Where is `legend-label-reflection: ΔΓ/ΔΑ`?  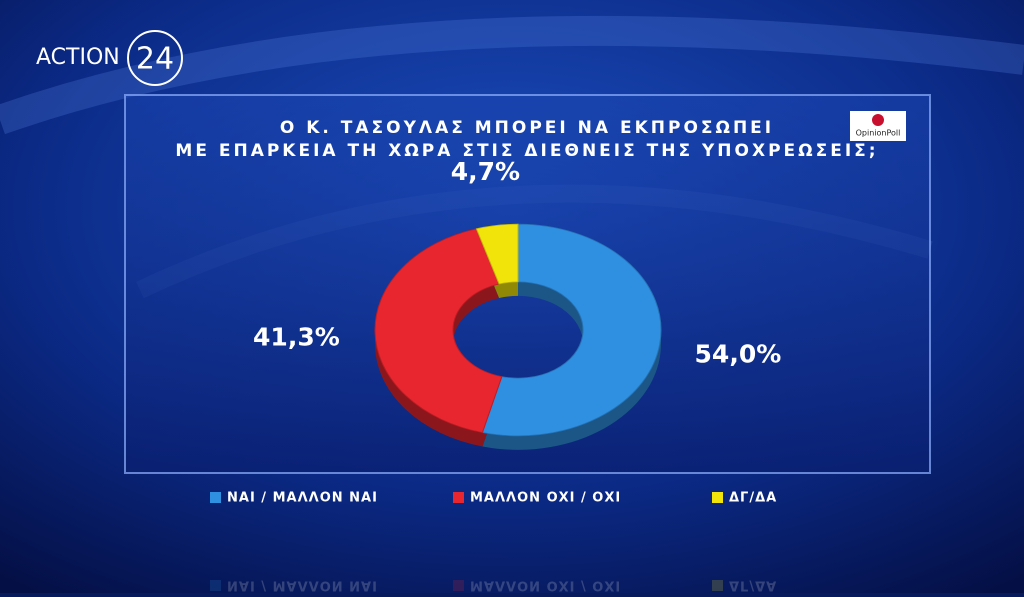 legend-label-reflection: ΔΓ/ΔΑ is located at coordinates (753, 585).